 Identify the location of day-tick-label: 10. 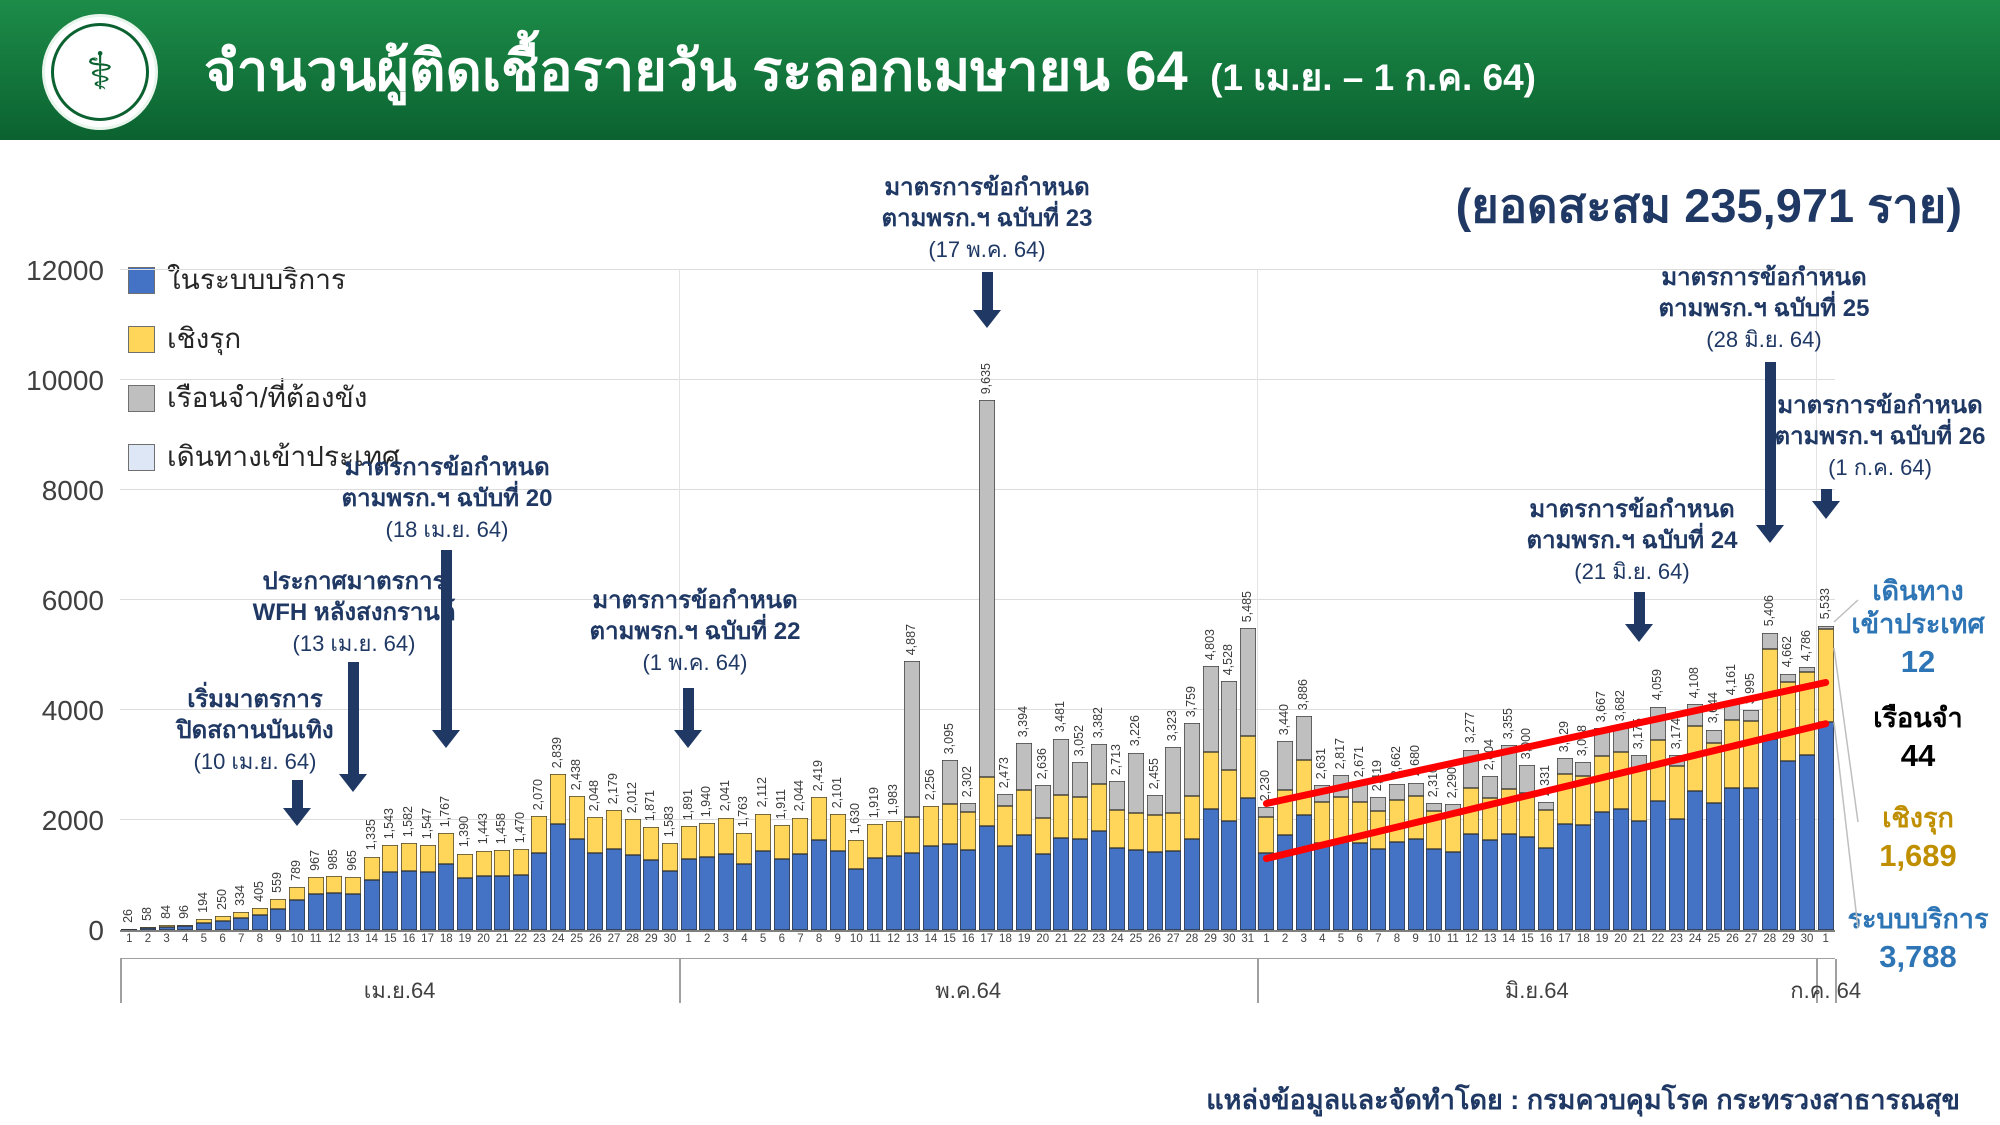
(297, 939).